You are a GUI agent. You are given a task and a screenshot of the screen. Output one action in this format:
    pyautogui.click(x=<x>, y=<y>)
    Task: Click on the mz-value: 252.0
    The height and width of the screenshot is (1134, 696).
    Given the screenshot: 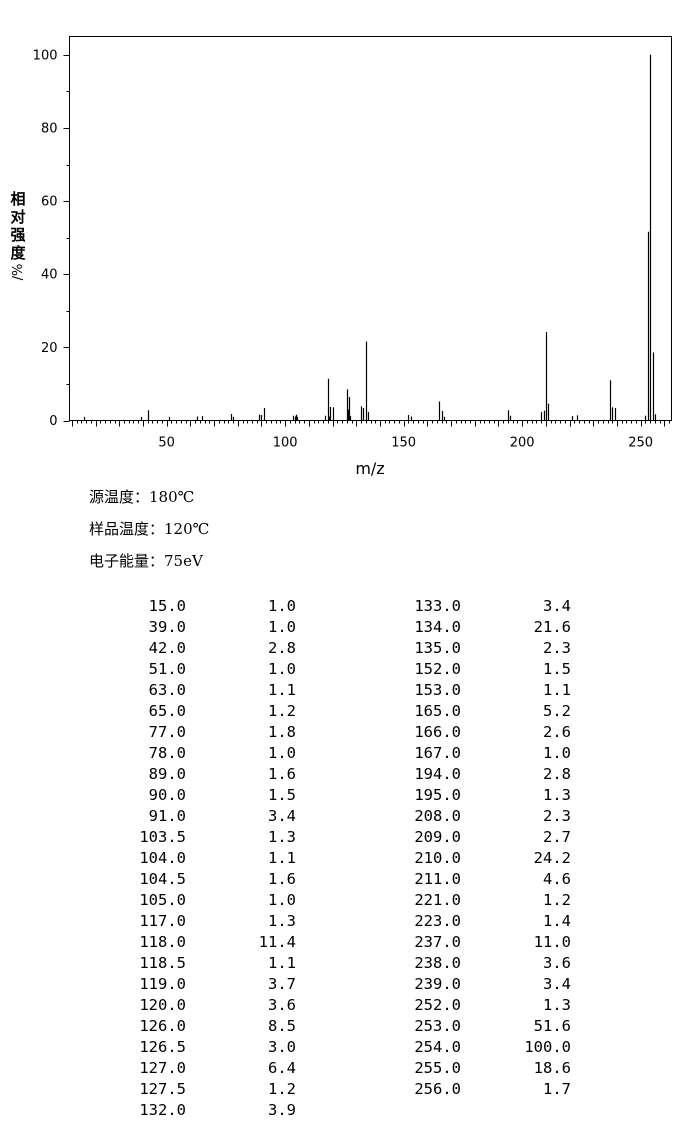 What is the action you would take?
    pyautogui.click(x=437, y=1005)
    